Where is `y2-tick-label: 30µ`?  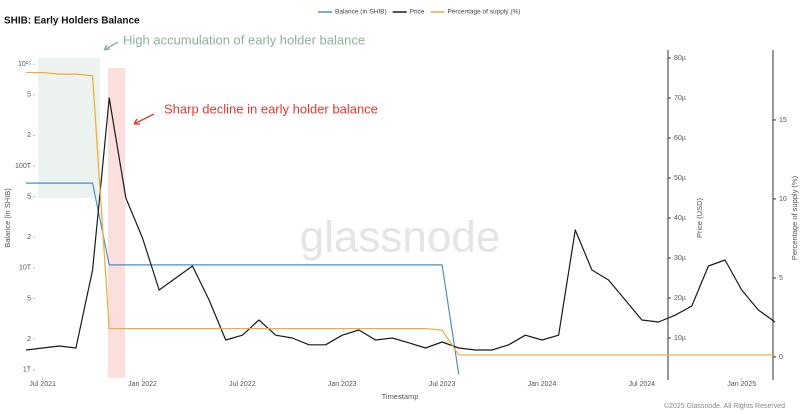
y2-tick-label: 30µ is located at coordinates (680, 258).